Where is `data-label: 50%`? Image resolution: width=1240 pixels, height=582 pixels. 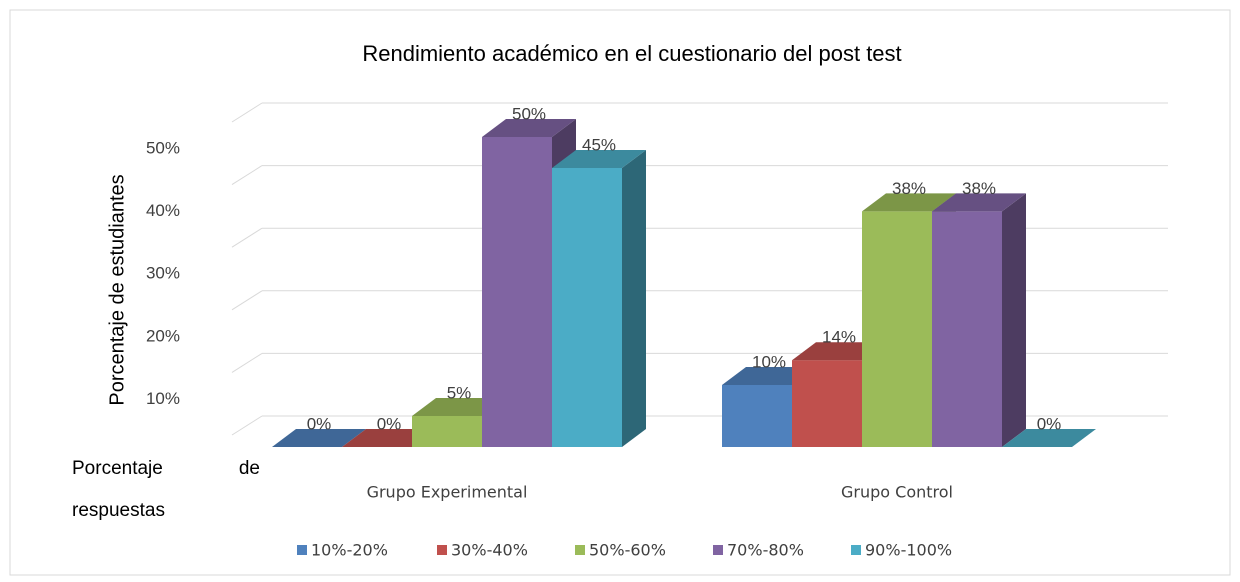
data-label: 50% is located at coordinates (529, 113).